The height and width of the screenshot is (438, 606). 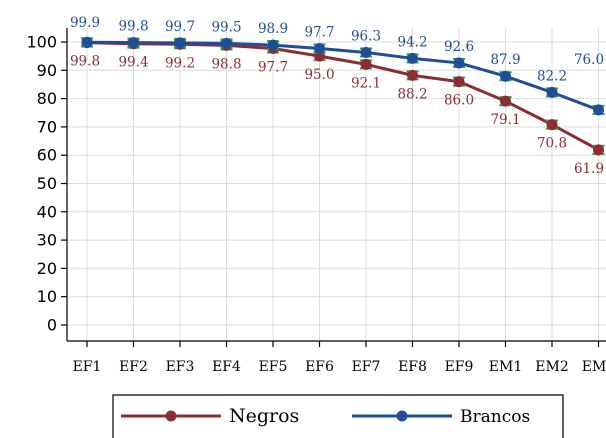 I want to click on x-tick-label: EF8, so click(x=412, y=367).